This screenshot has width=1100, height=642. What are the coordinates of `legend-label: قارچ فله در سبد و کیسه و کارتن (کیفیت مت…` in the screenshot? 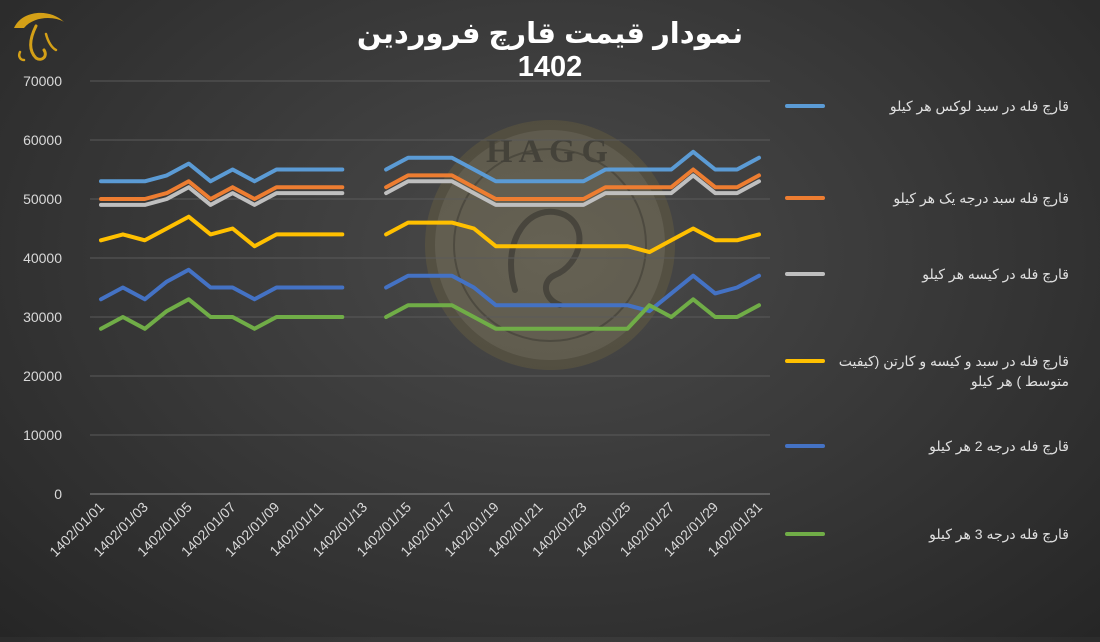 It's located at (953, 371).